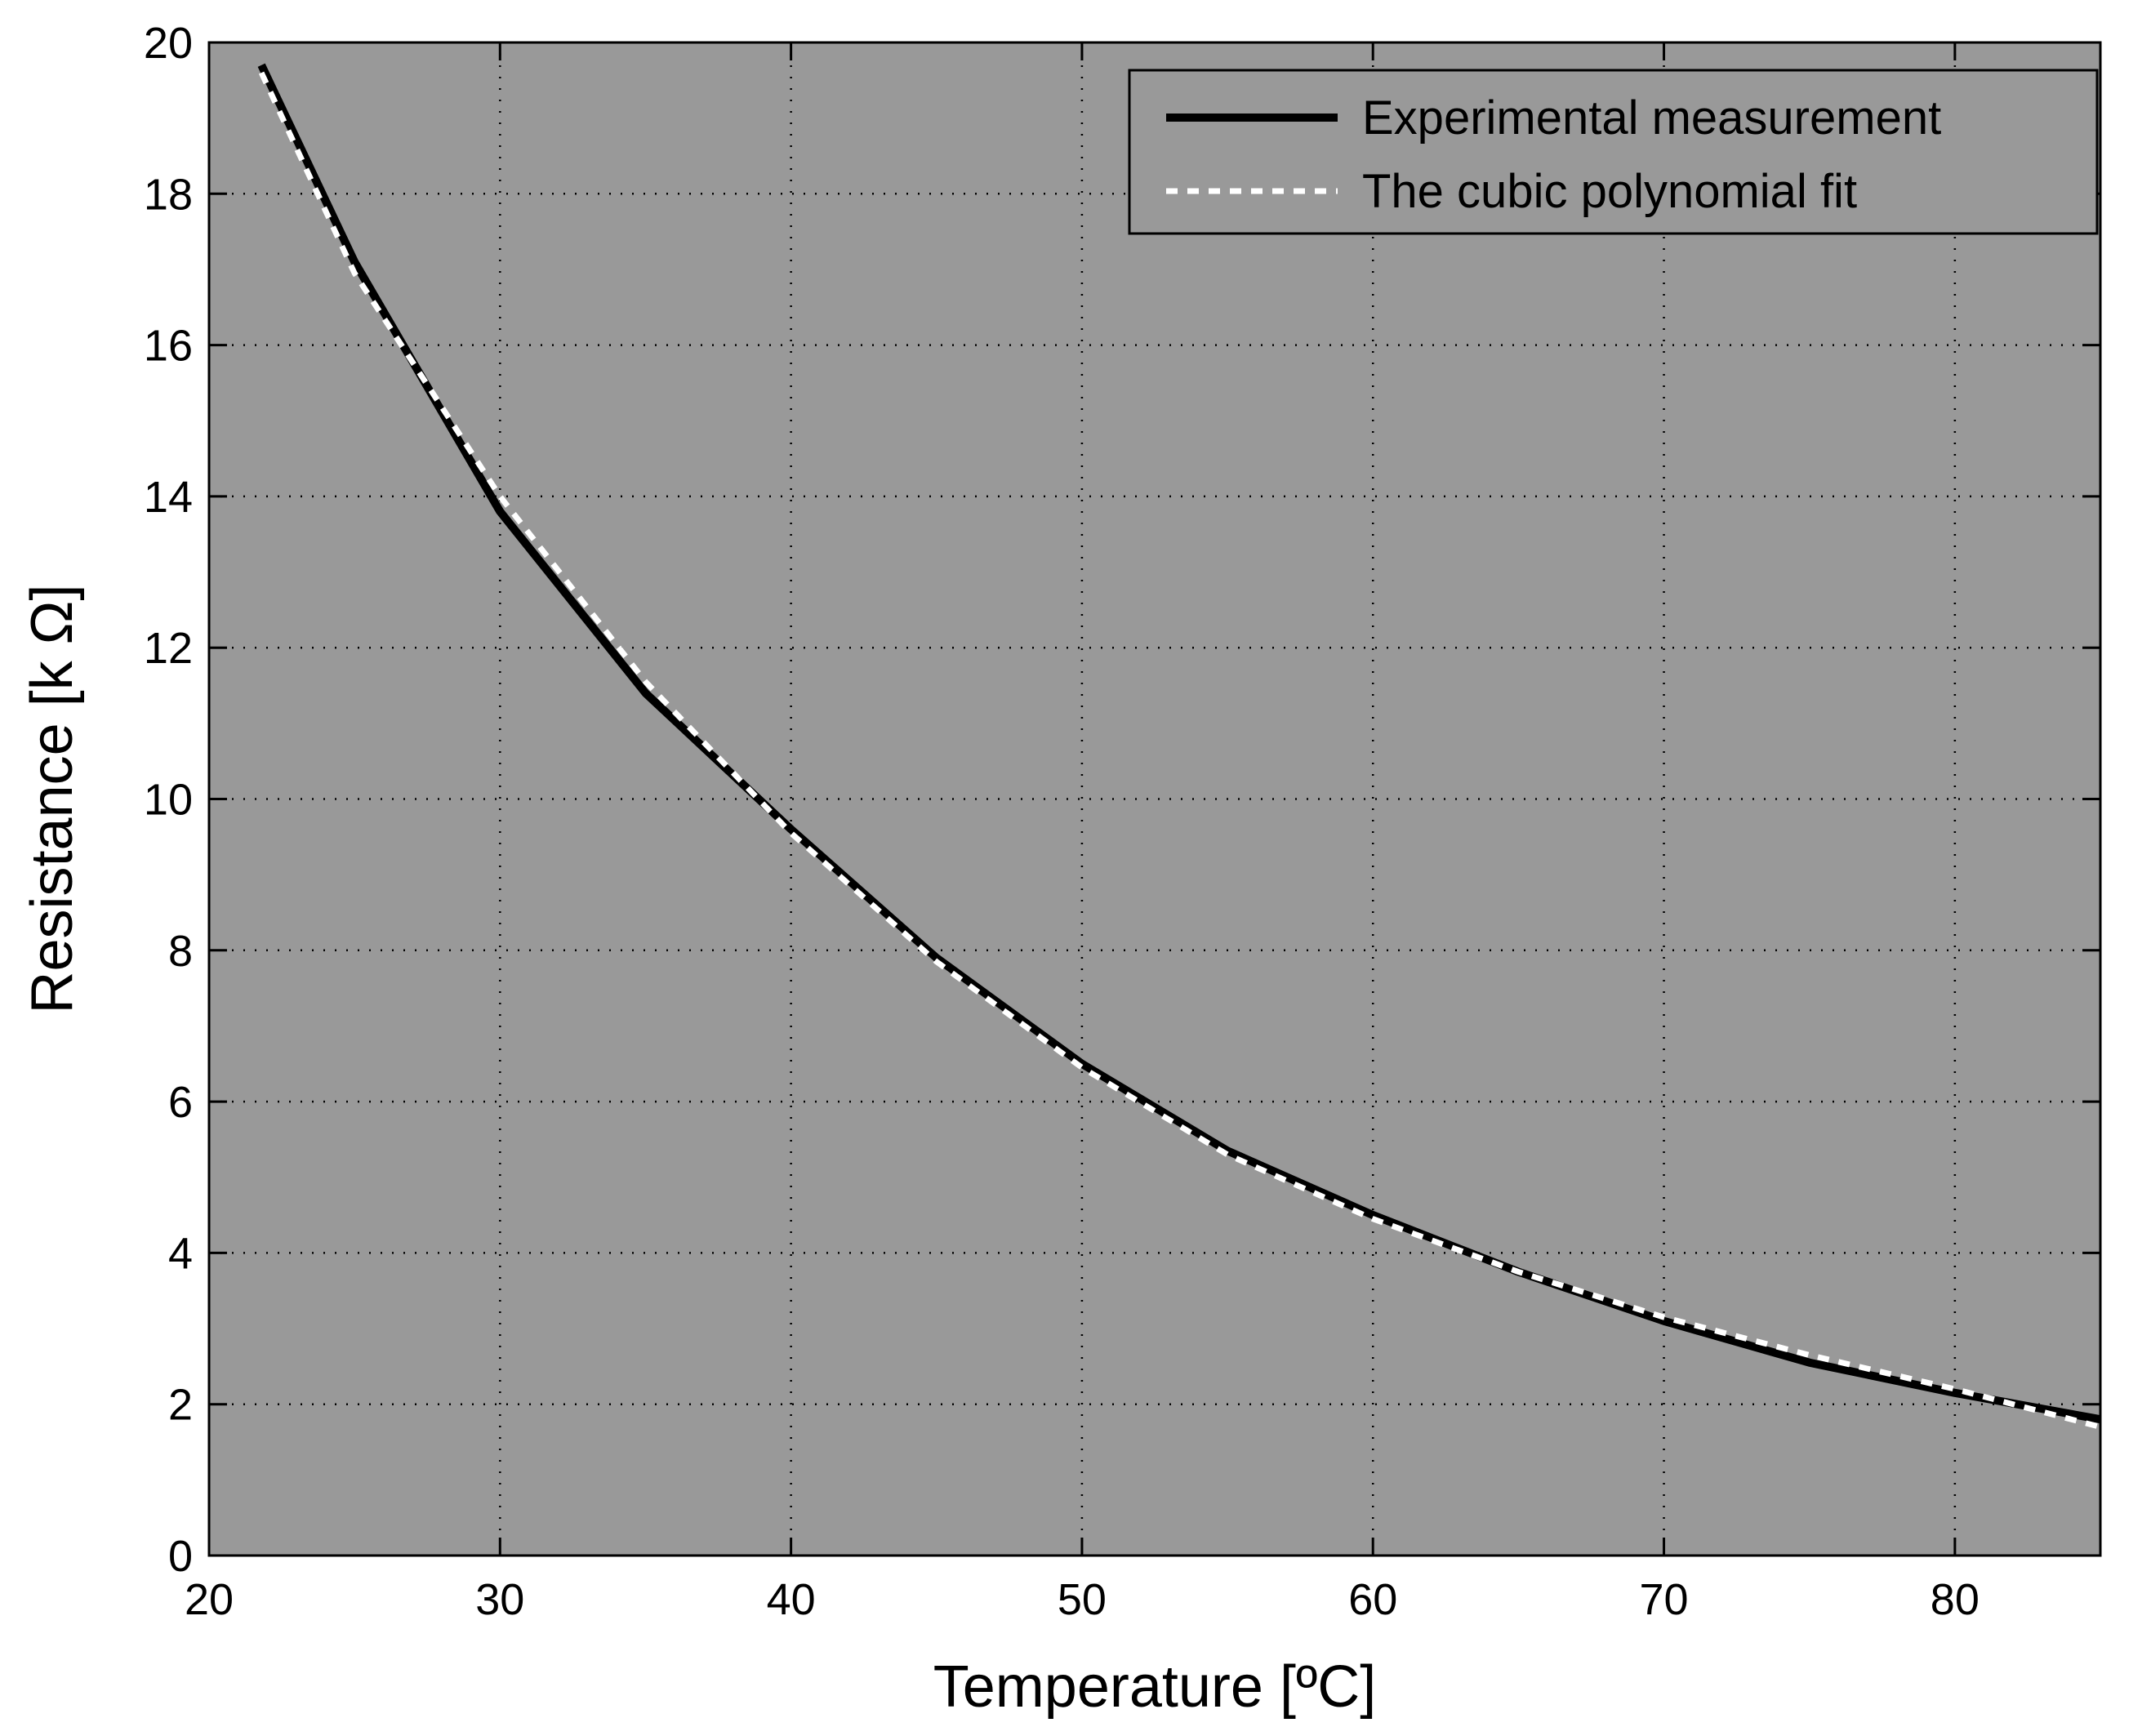 This screenshot has width=2151, height=1736. What do you see at coordinates (1082, 1599) in the screenshot?
I see `x-tick-label: 50` at bounding box center [1082, 1599].